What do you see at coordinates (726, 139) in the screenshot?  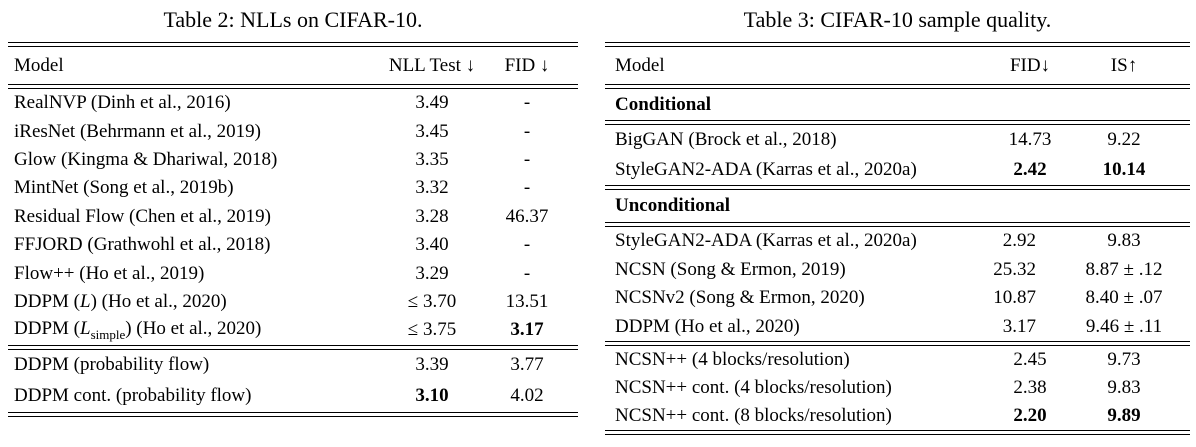 I see `model-cell: BigGAN (Brock et al., 2018)` at bounding box center [726, 139].